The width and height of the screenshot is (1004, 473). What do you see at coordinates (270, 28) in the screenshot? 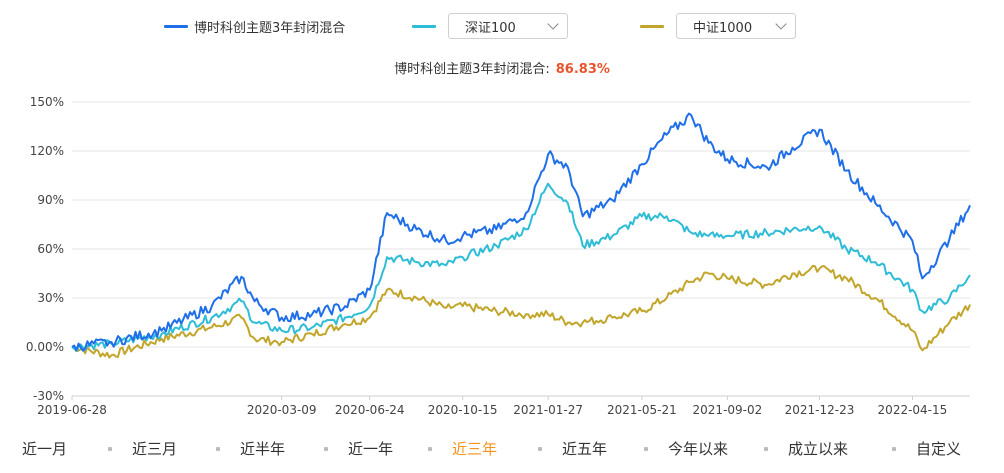
I see `legend-label-fund: 博时科创主题3年封闭混合` at bounding box center [270, 28].